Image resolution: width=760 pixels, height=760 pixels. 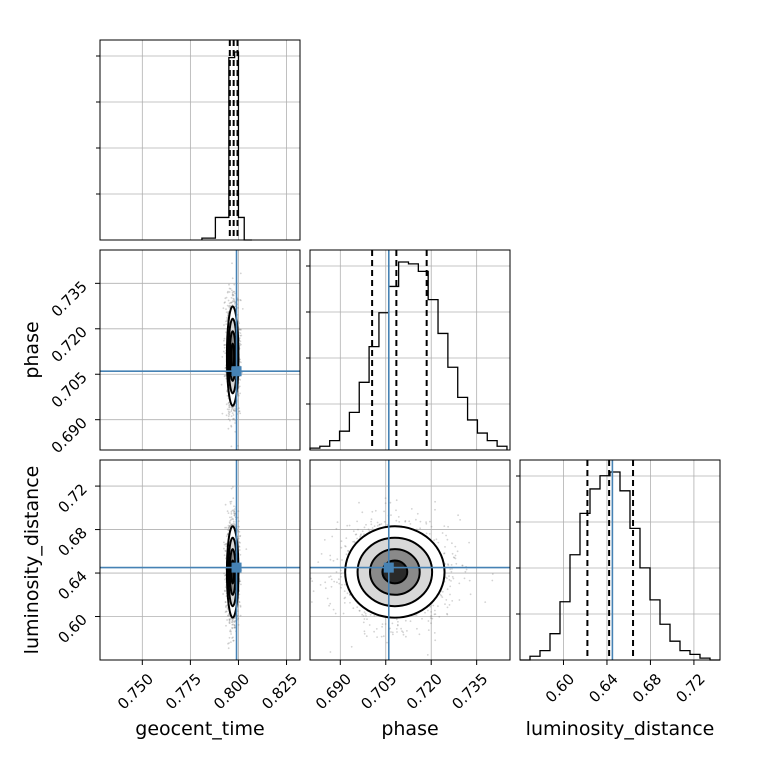 I want to click on x-axis-label-geocent-time: geocent_time, so click(x=199, y=729).